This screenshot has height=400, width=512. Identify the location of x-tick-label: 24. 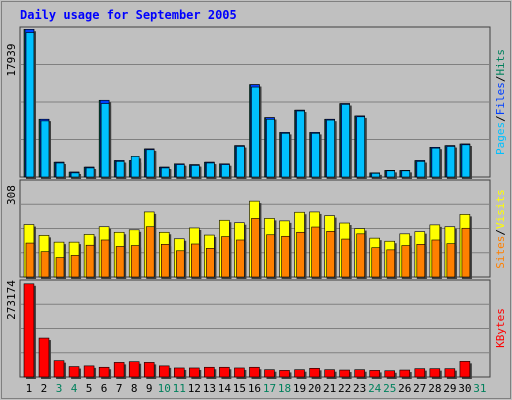
(375, 388).